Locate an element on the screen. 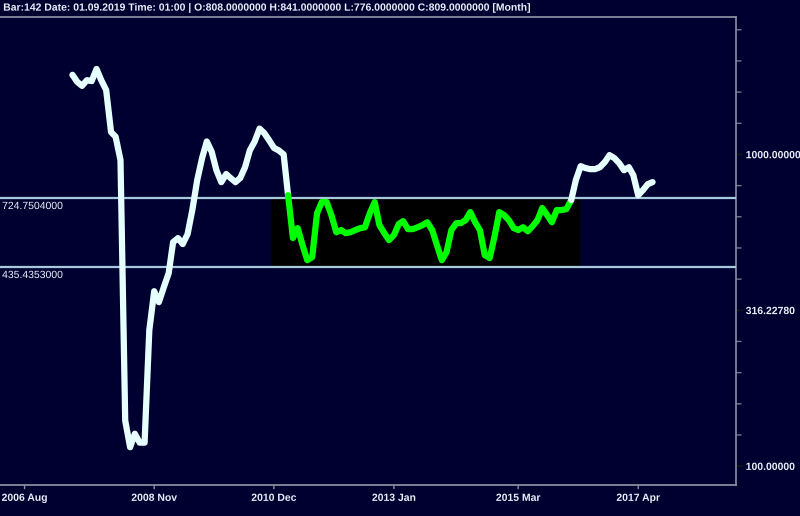 Image resolution: width=800 pixels, height=516 pixels. y-tick-label: 316.22780 is located at coordinates (770, 310).